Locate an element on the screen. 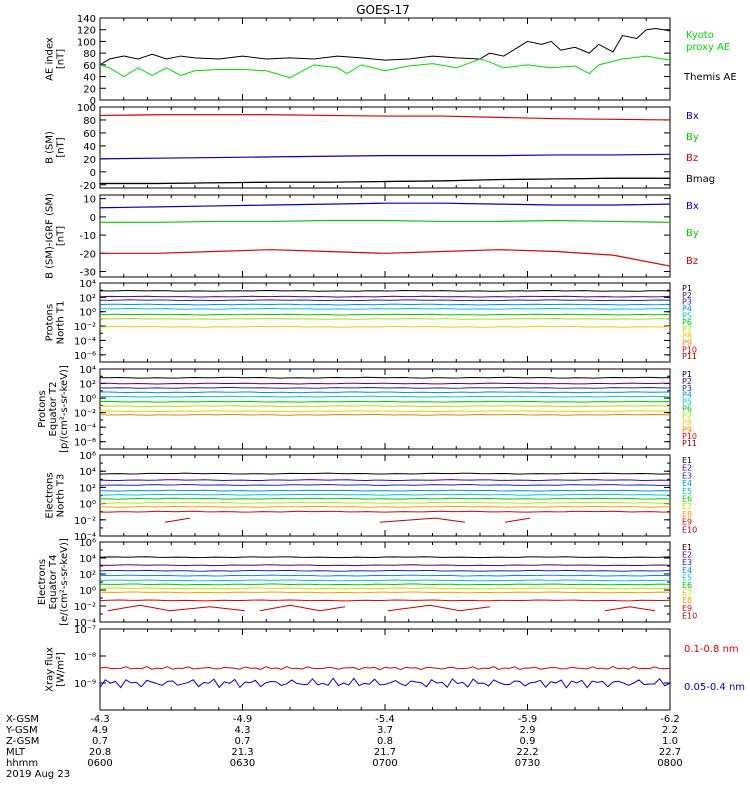  eequ-label-8: E9 is located at coordinates (687, 608).